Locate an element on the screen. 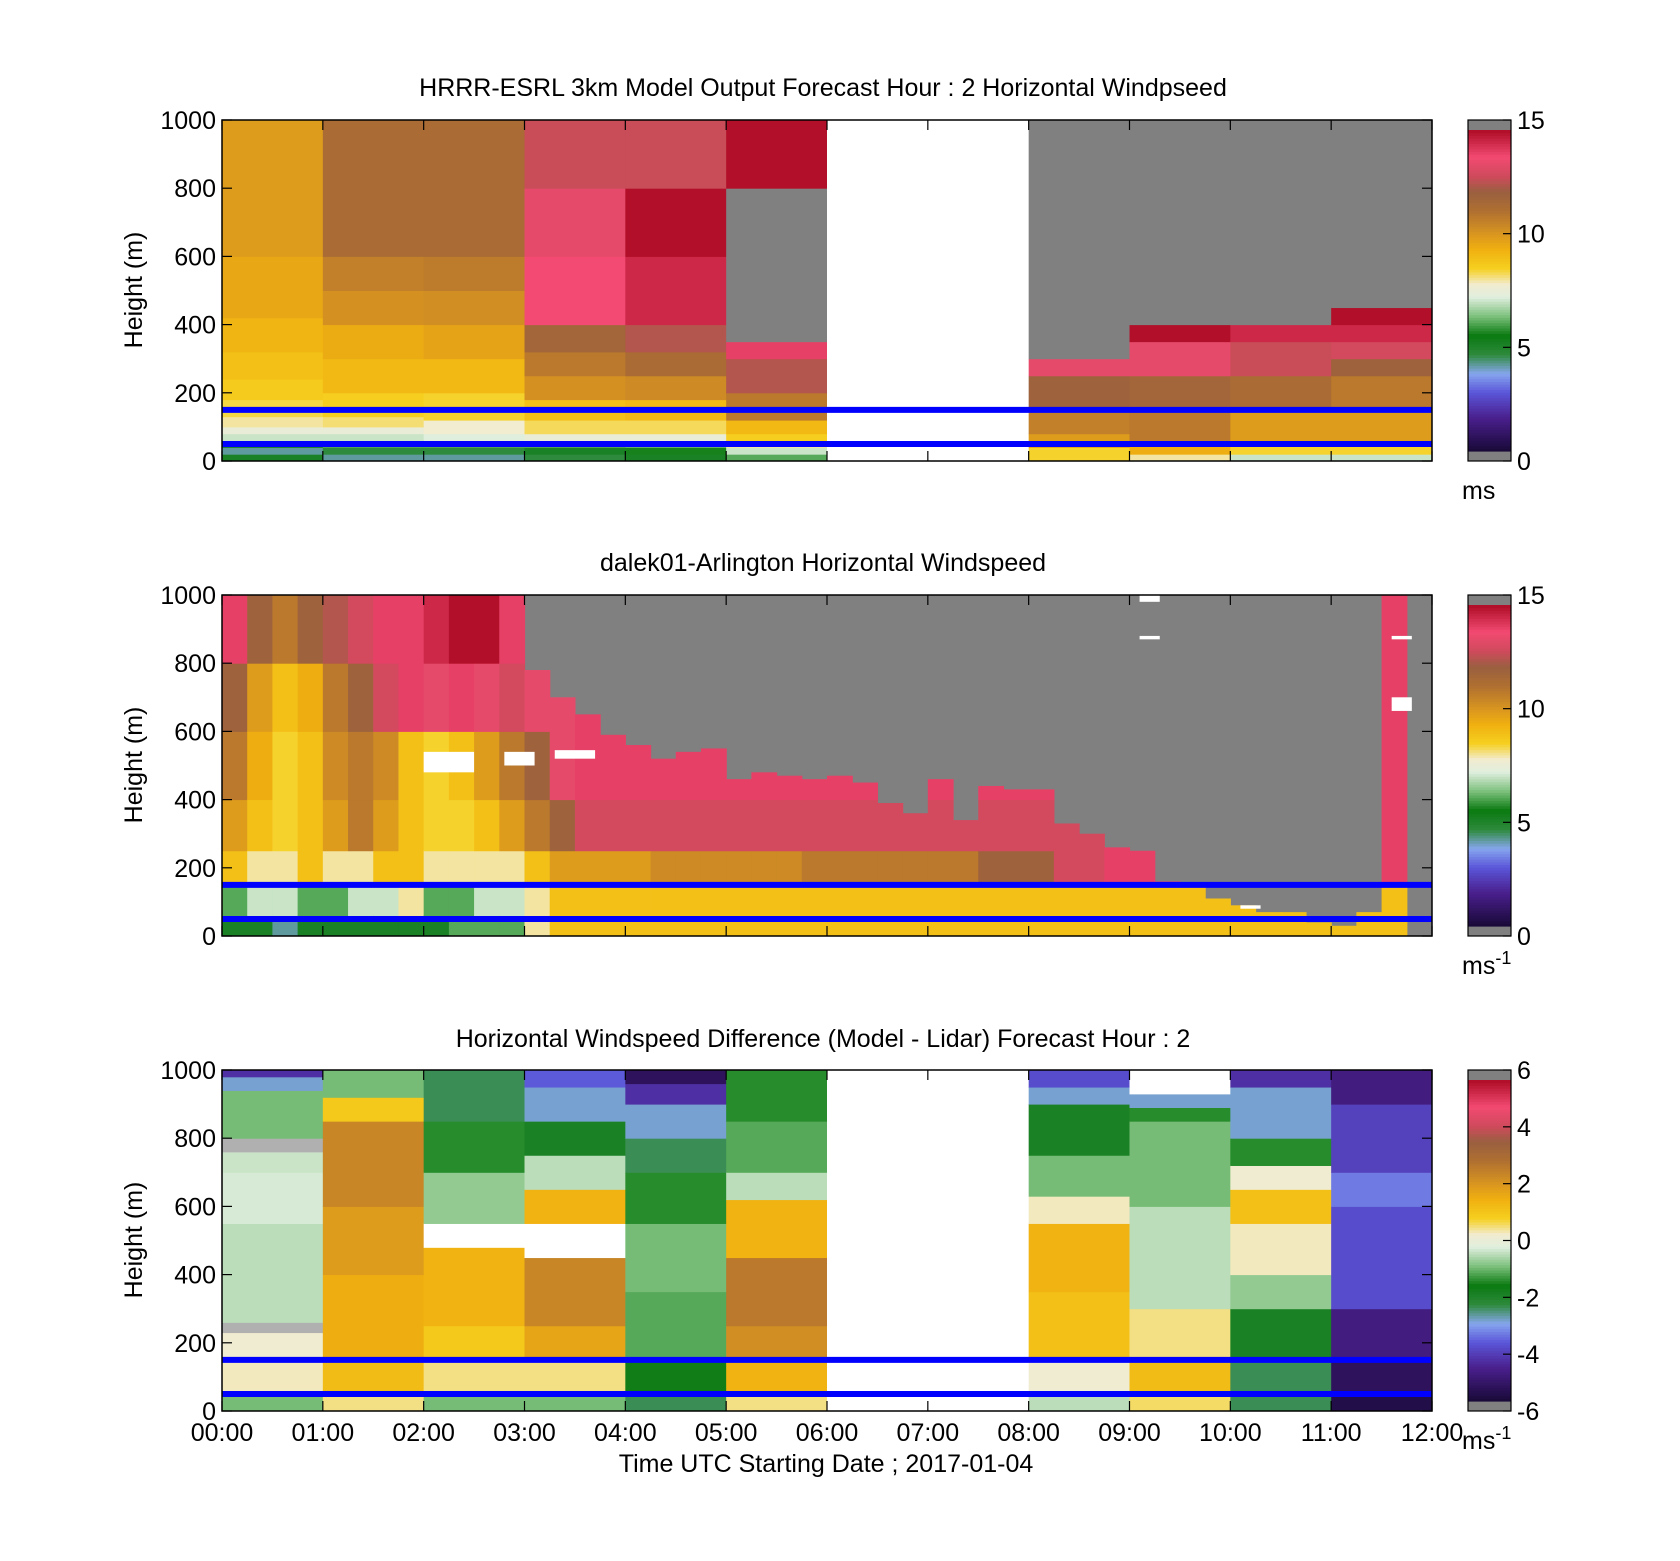 Image resolution: width=1680 pixels, height=1561 pixels. x-tick-label: 09:00 is located at coordinates (1129, 1433).